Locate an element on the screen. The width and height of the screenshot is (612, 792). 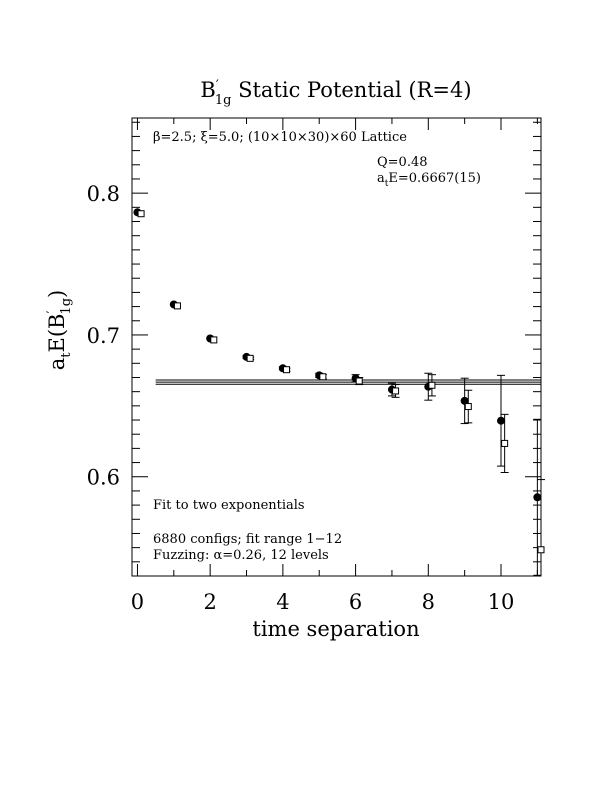
x-axis-label: time separation is located at coordinates (335, 629).